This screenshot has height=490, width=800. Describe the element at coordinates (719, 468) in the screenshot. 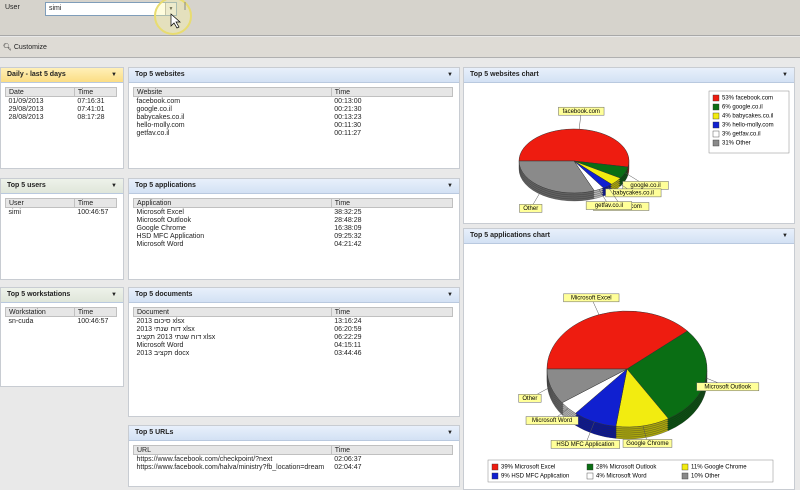

I see `legend-label: 11% Google Chrome` at that location.